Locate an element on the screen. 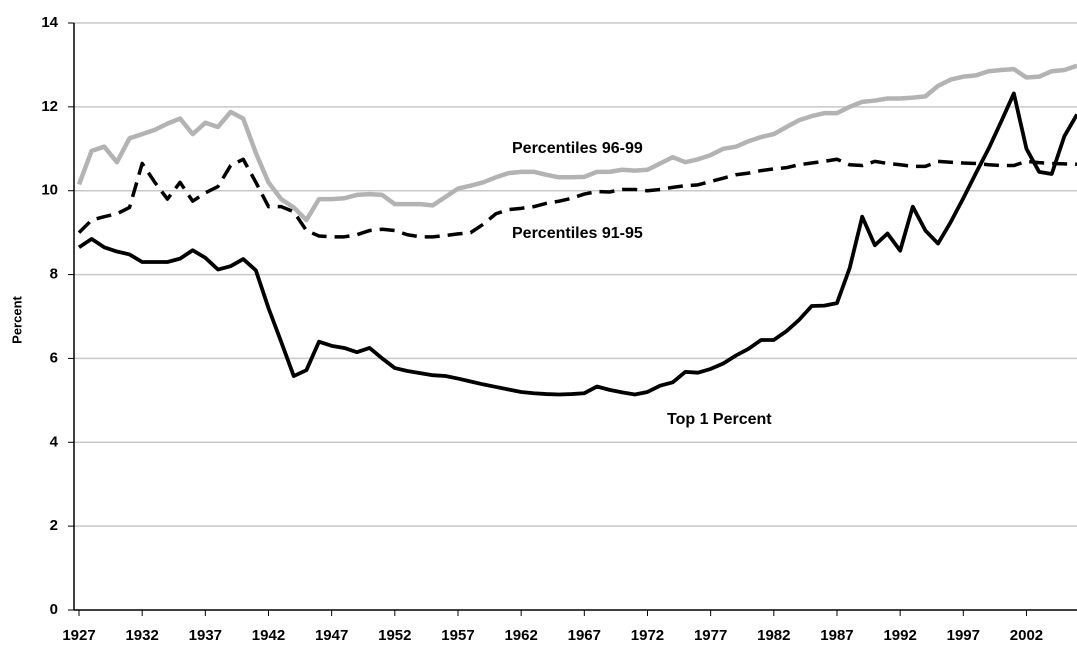 The height and width of the screenshot is (651, 1077). x-tick-label: 1937 is located at coordinates (205, 635).